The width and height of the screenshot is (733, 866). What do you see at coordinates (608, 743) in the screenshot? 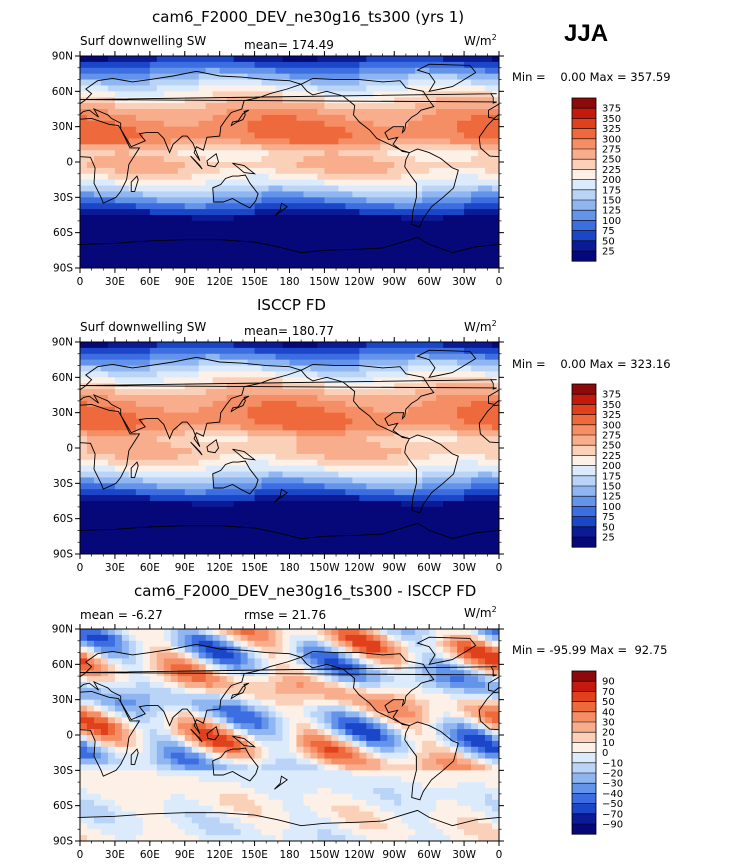
I see `colorbar-label: 10` at bounding box center [608, 743].